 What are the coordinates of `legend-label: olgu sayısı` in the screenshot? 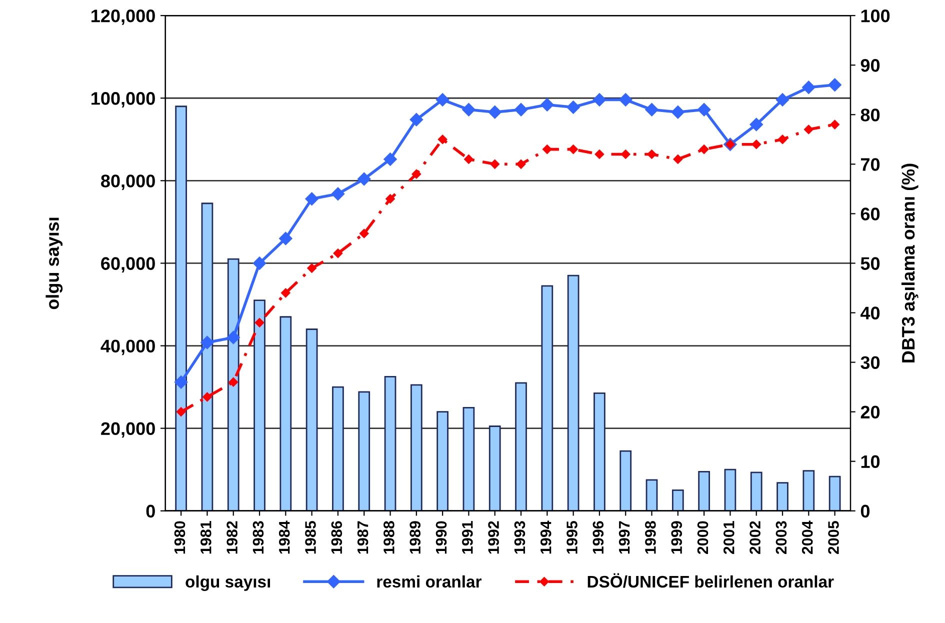 It's located at (228, 583).